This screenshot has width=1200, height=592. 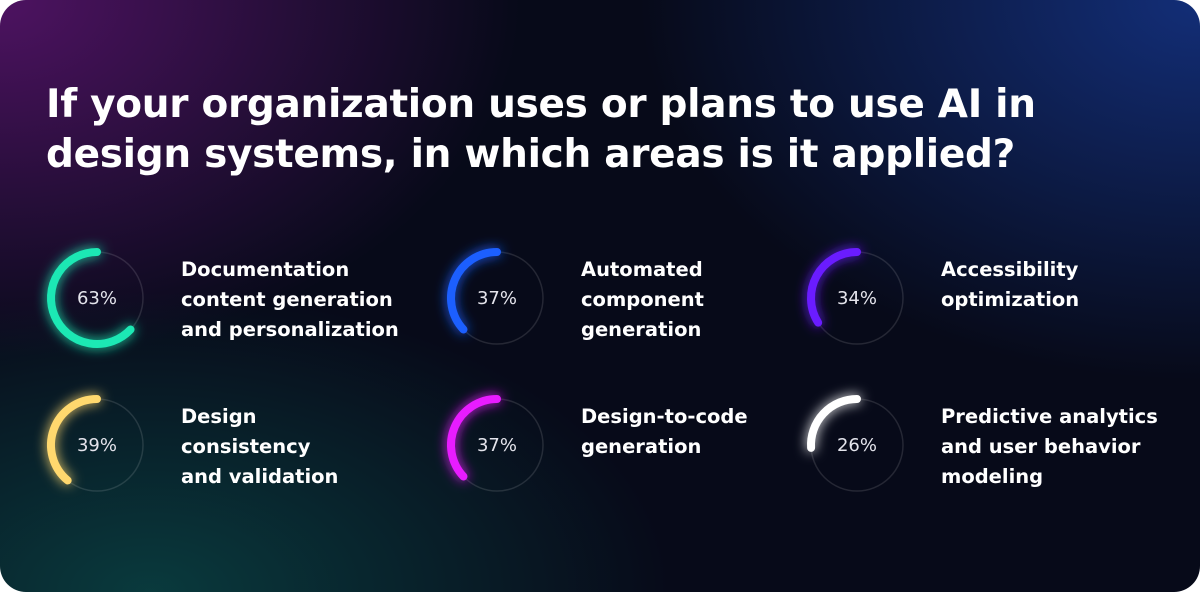 What do you see at coordinates (290, 329) in the screenshot?
I see `gauge-label: and personalization` at bounding box center [290, 329].